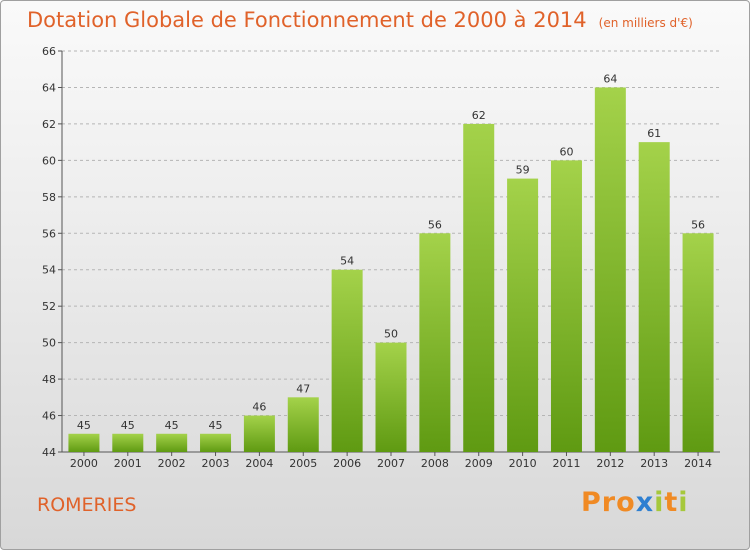  Describe the element at coordinates (259, 463) in the screenshot. I see `x-tick-label: 2004` at that location.